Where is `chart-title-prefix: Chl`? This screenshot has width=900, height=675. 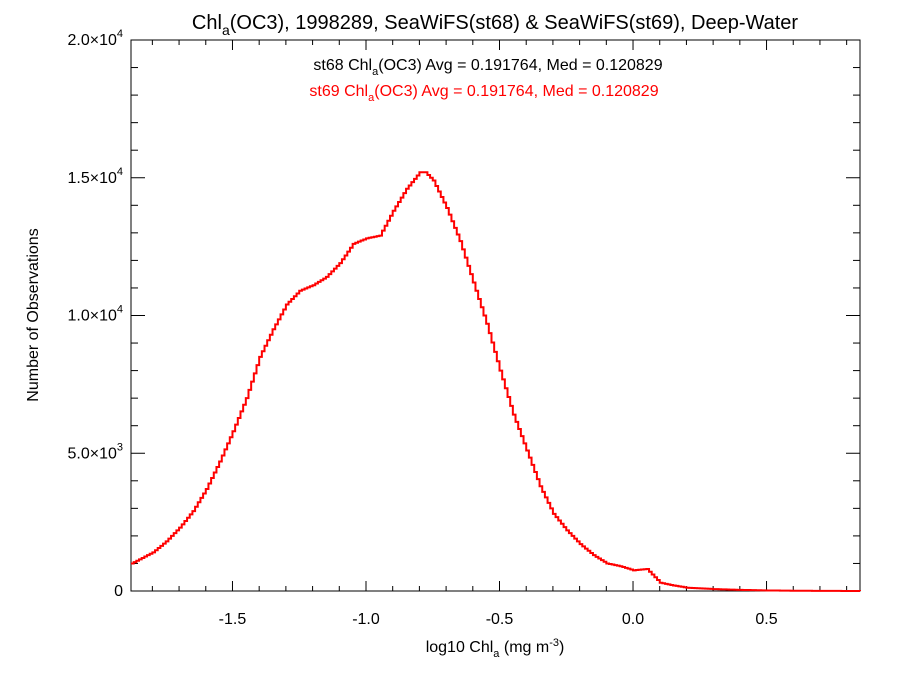 chart-title-prefix: Chl is located at coordinates (207, 23).